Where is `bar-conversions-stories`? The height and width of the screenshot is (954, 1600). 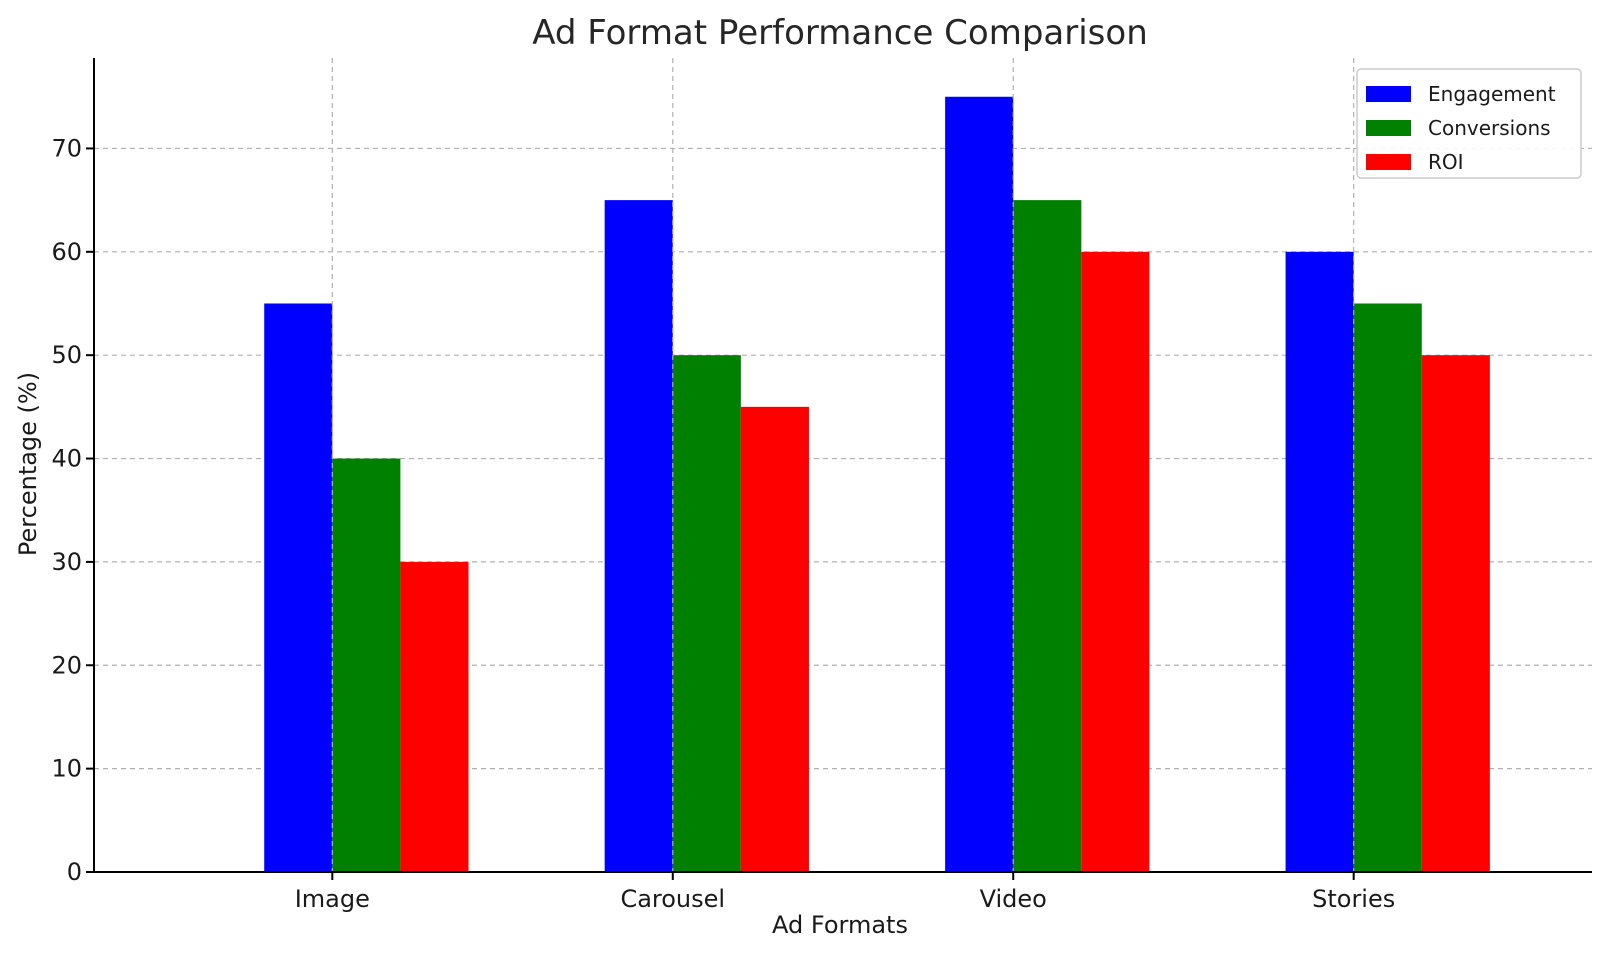
bar-conversions-stories is located at coordinates (1387, 587).